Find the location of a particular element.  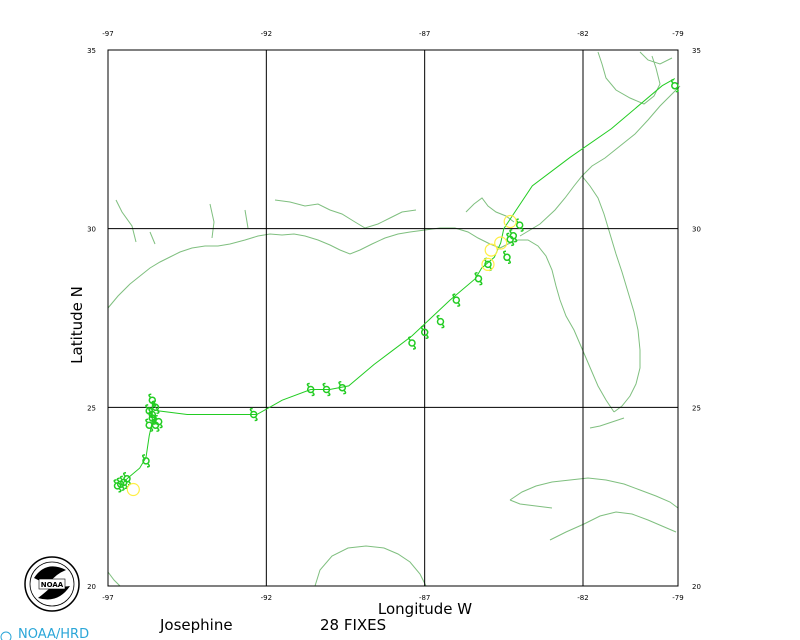

organization-label: NOAA/HRD is located at coordinates (53, 633).